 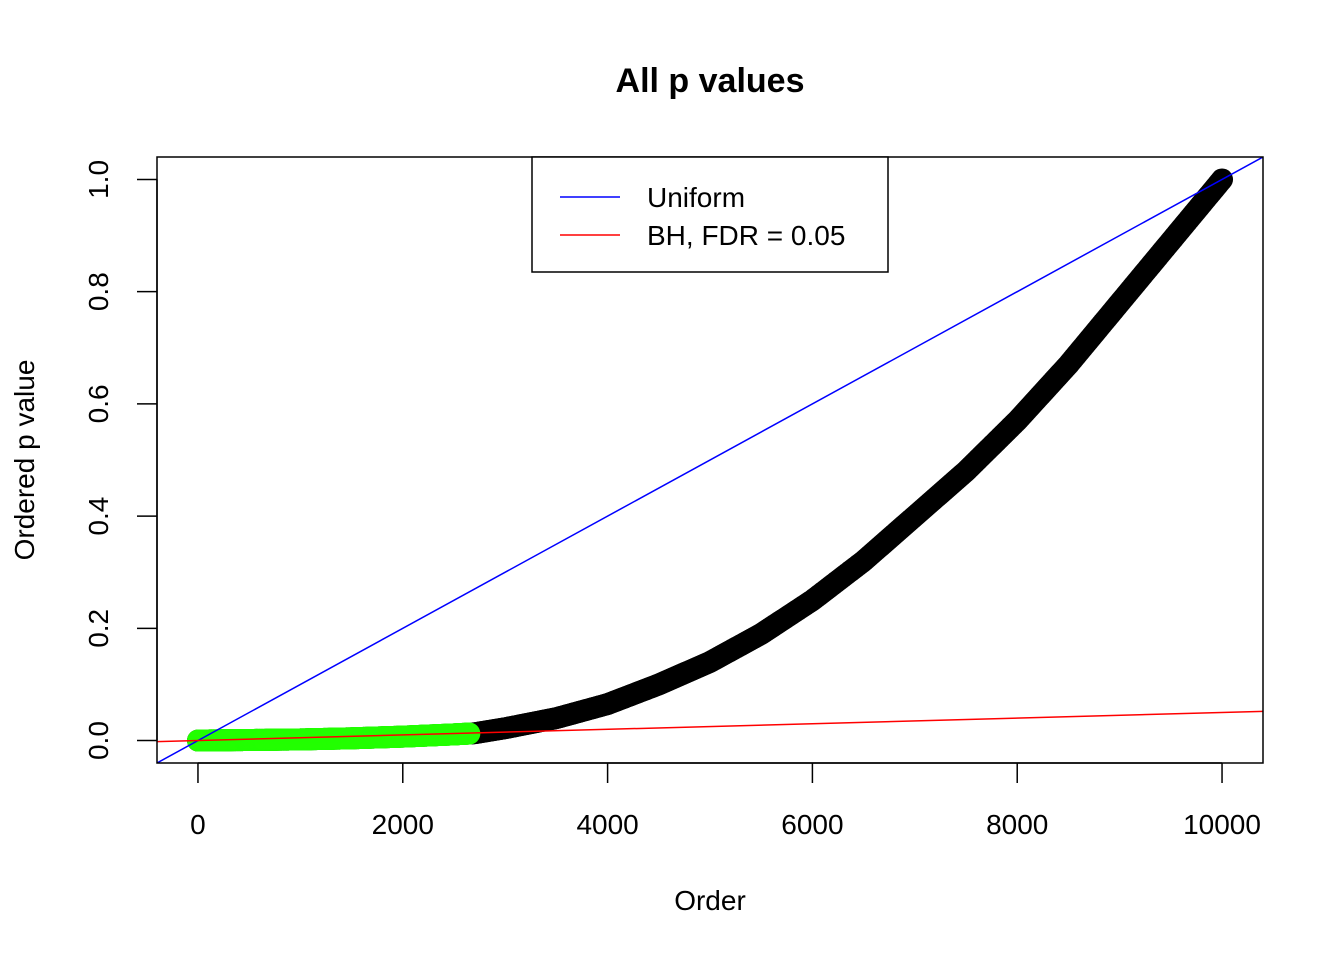 What do you see at coordinates (198, 824) in the screenshot?
I see `x-tick-label: 0` at bounding box center [198, 824].